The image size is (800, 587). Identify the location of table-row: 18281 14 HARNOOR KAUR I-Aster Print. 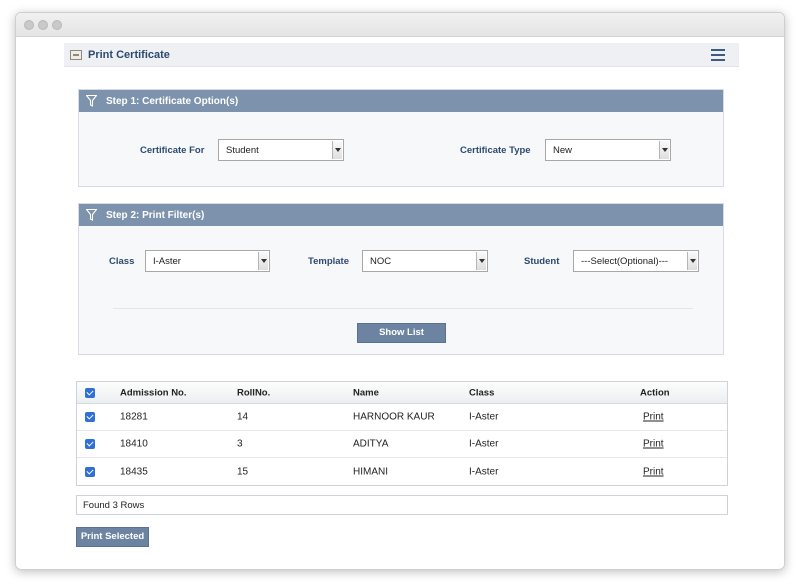
(402, 417).